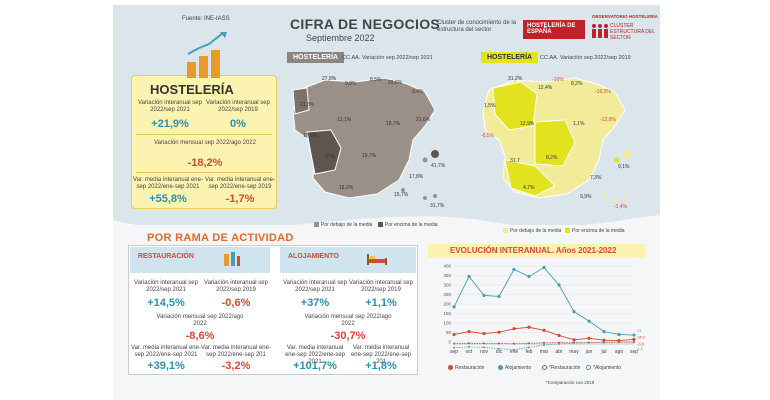 The width and height of the screenshot is (770, 400). Describe the element at coordinates (411, 225) in the screenshot. I see `legend-label: Por encima de la media` at that location.